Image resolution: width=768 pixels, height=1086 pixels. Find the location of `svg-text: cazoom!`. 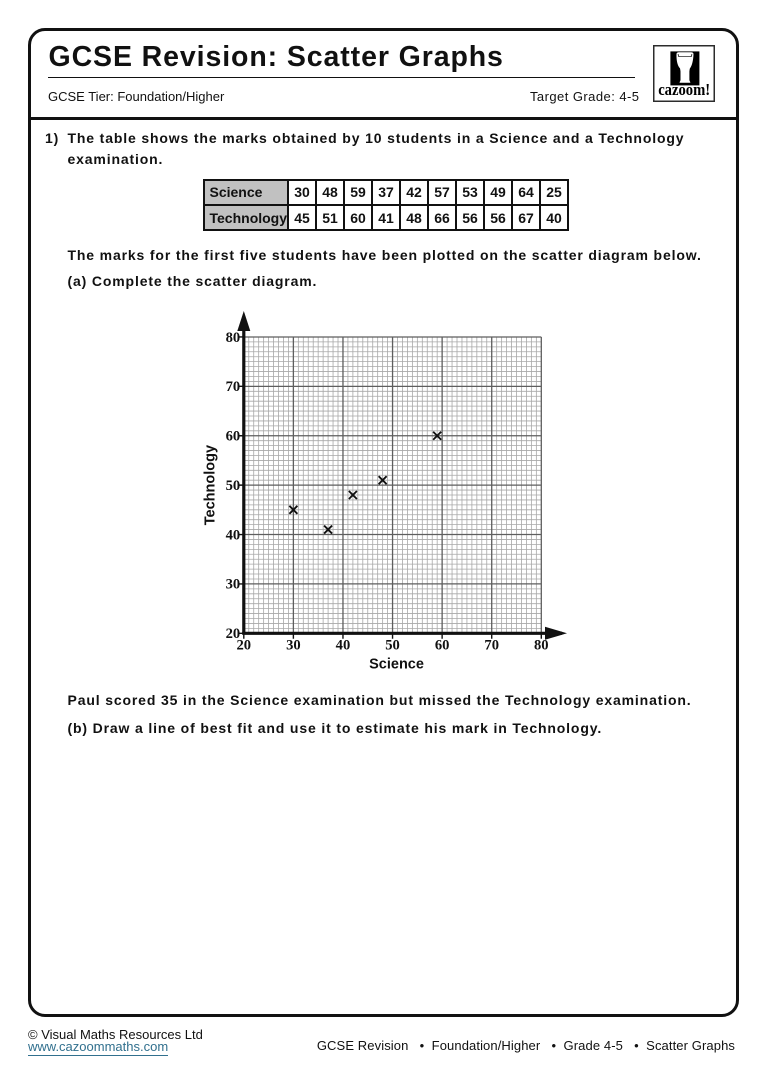

svg-text: cazoom! is located at coordinates (684, 89).